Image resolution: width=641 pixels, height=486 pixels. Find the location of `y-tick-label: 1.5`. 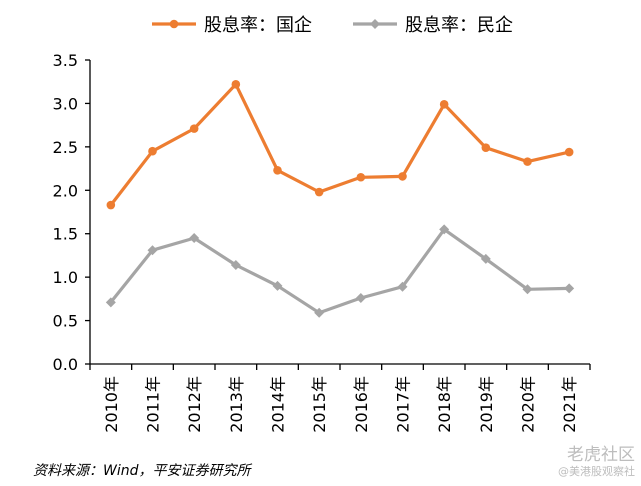

y-tick-label: 1.5 is located at coordinates (65, 234).